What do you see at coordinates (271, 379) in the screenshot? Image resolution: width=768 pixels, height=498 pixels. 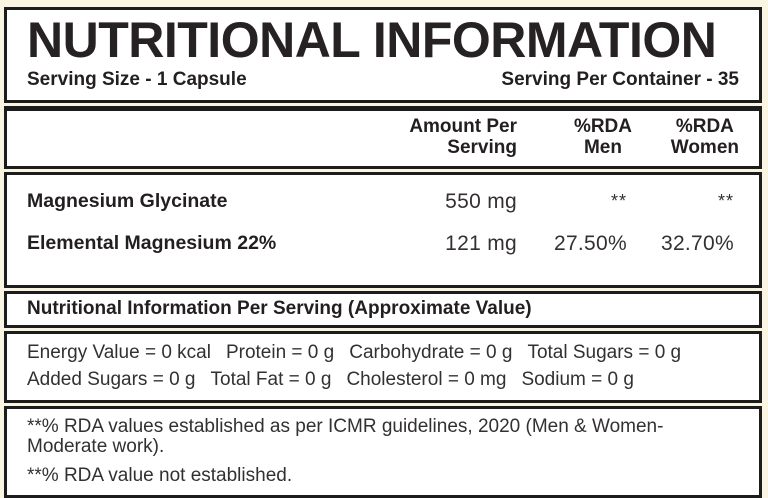 I see `total-fat-value: Total Fat = 0 g` at bounding box center [271, 379].